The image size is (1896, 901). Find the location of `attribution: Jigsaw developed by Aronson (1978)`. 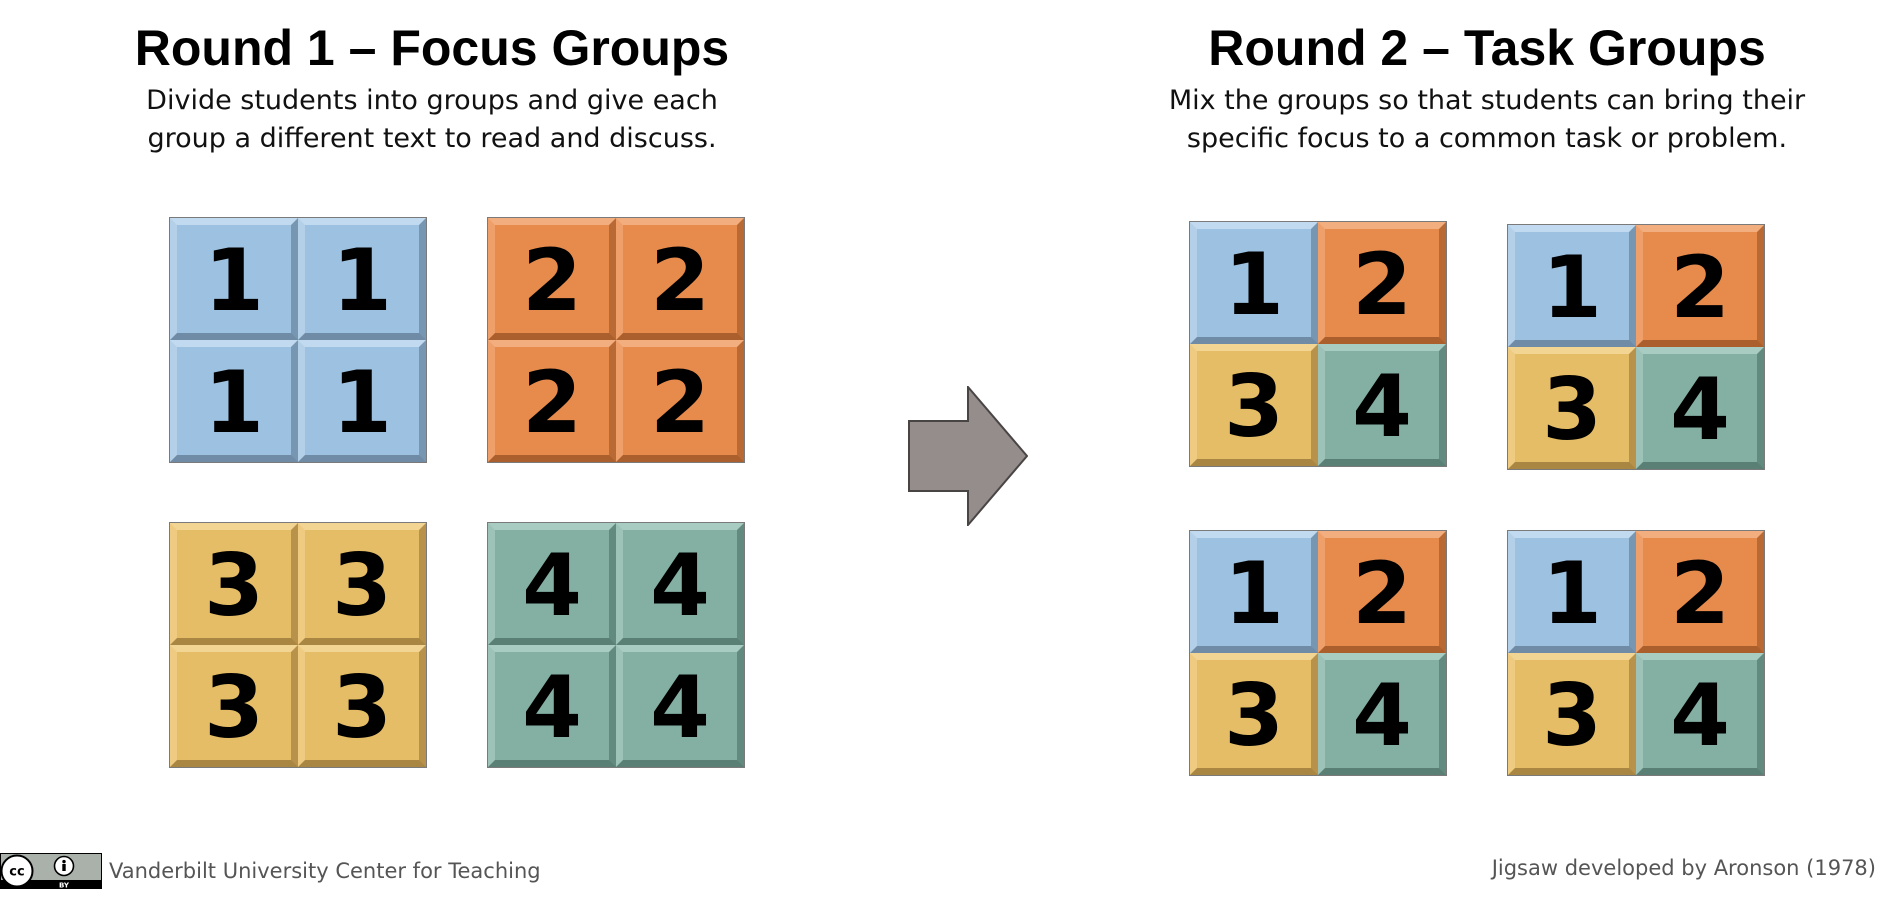

attribution: Jigsaw developed by Aronson (1978) is located at coordinates (1683, 868).